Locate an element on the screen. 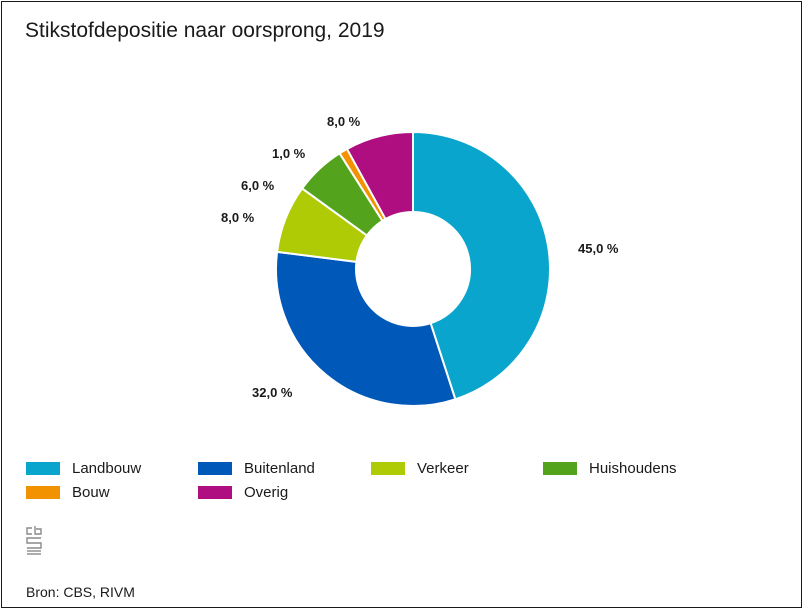 This screenshot has width=803, height=609. legend-row: Landbouw Buitenland Verkeer Huishoudens is located at coordinates (406, 472).